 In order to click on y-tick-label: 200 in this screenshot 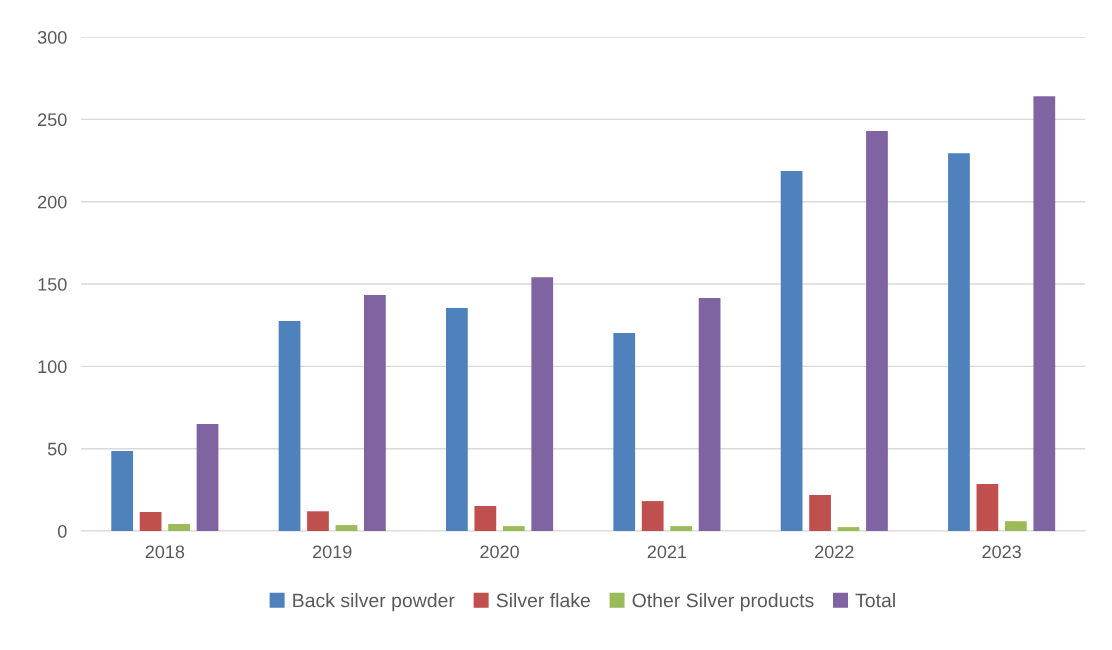, I will do `click(52, 202)`.